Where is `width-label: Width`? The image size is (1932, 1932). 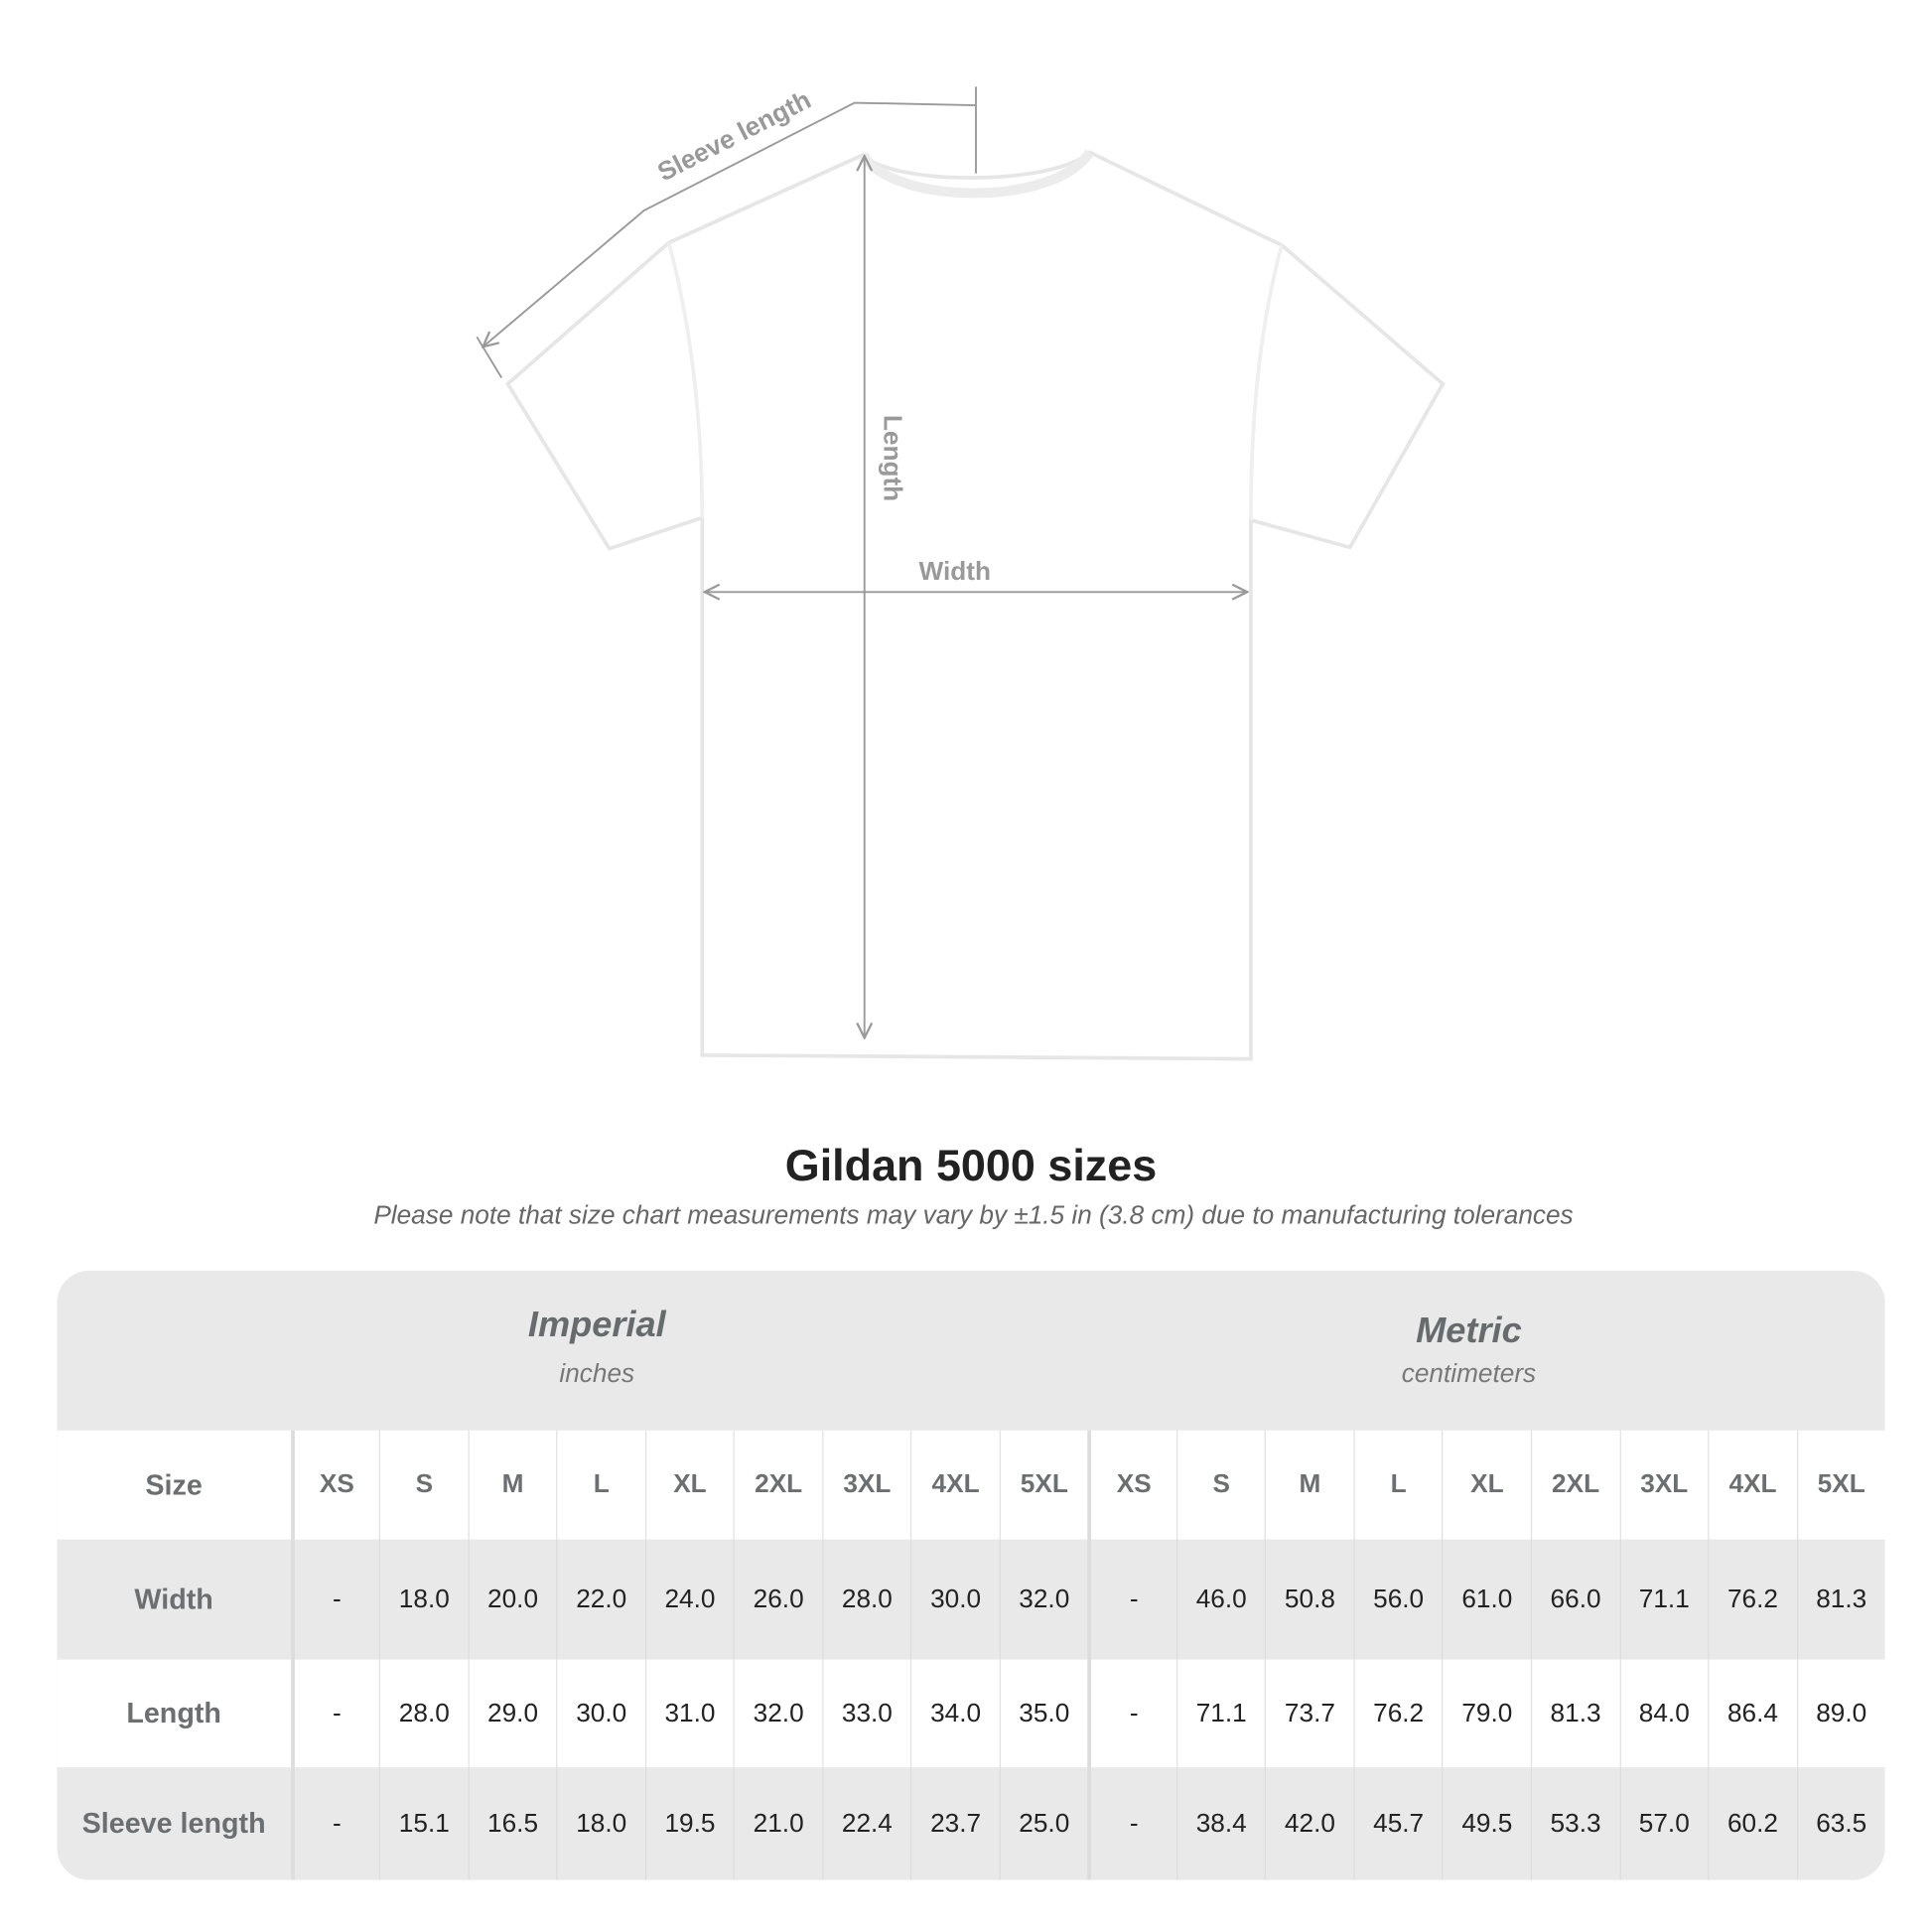 width-label: Width is located at coordinates (955, 571).